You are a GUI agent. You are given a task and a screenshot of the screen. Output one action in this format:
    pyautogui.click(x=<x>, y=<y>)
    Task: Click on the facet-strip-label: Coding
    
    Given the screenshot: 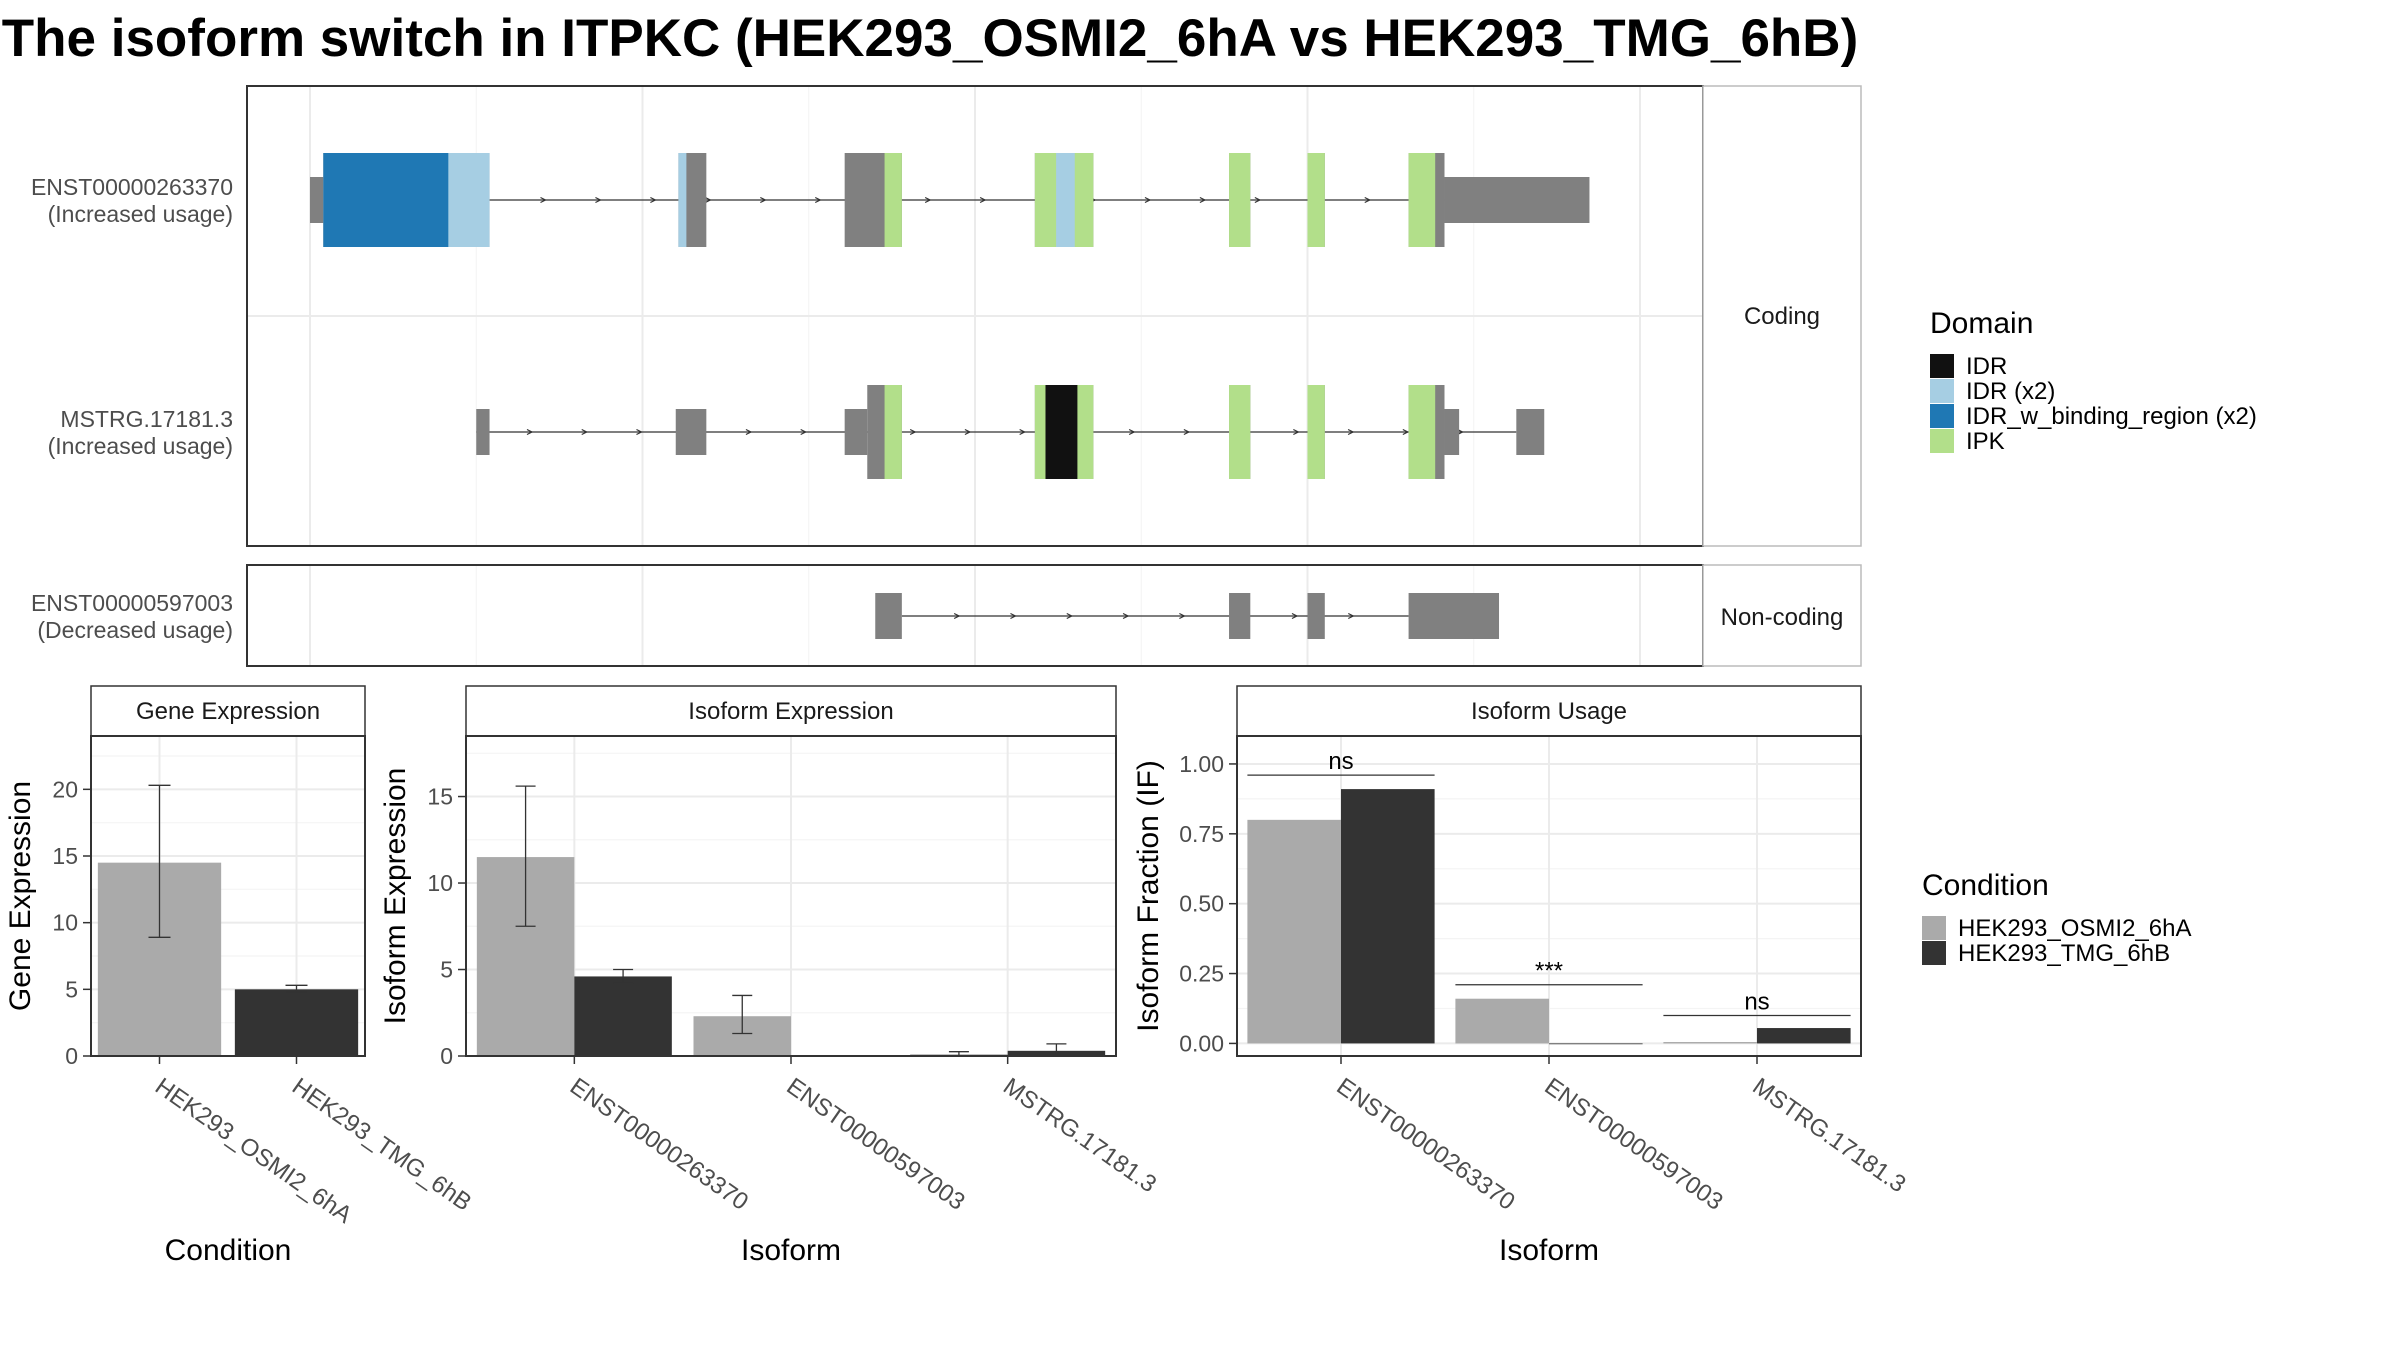 What is the action you would take?
    pyautogui.click(x=1782, y=316)
    